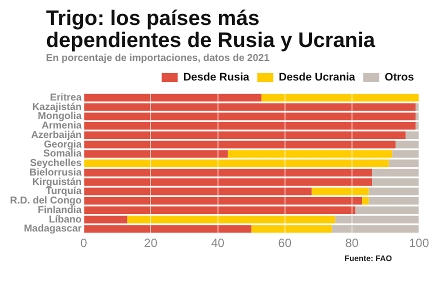 The image size is (440, 299). Describe the element at coordinates (65, 220) in the screenshot. I see `y-tick-label: Líbano` at that location.